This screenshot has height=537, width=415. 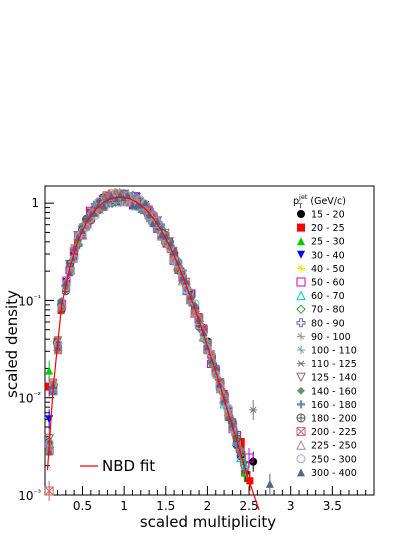 What do you see at coordinates (331, 337) in the screenshot?
I see `legend-label: 90 - 100` at bounding box center [331, 337].